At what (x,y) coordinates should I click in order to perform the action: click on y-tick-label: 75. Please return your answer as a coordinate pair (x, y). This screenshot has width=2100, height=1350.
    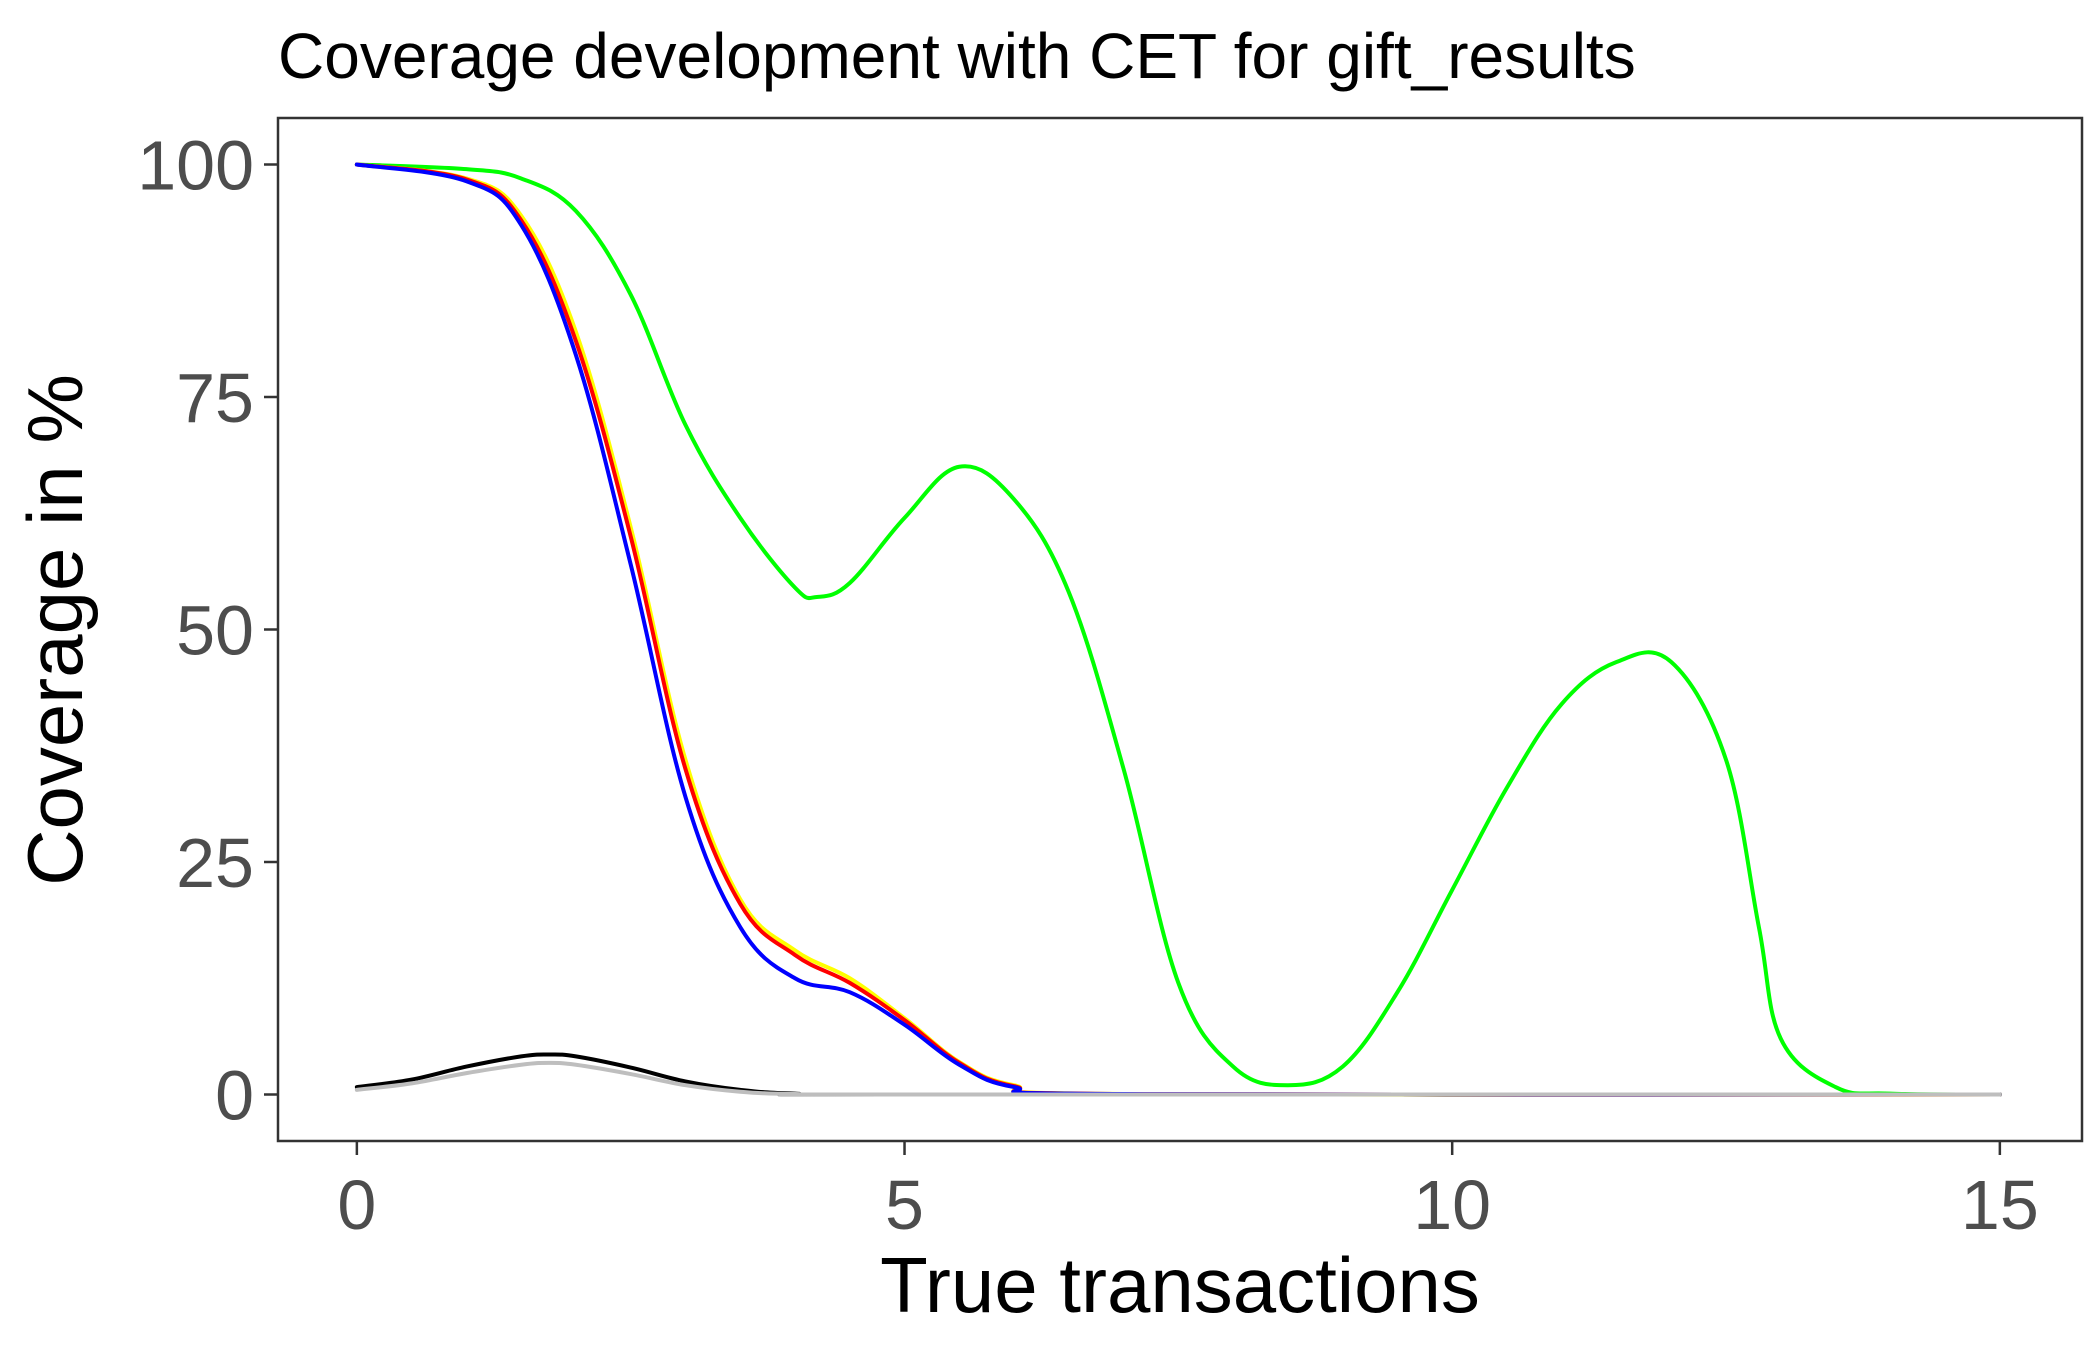
    Looking at the image, I should click on (215, 398).